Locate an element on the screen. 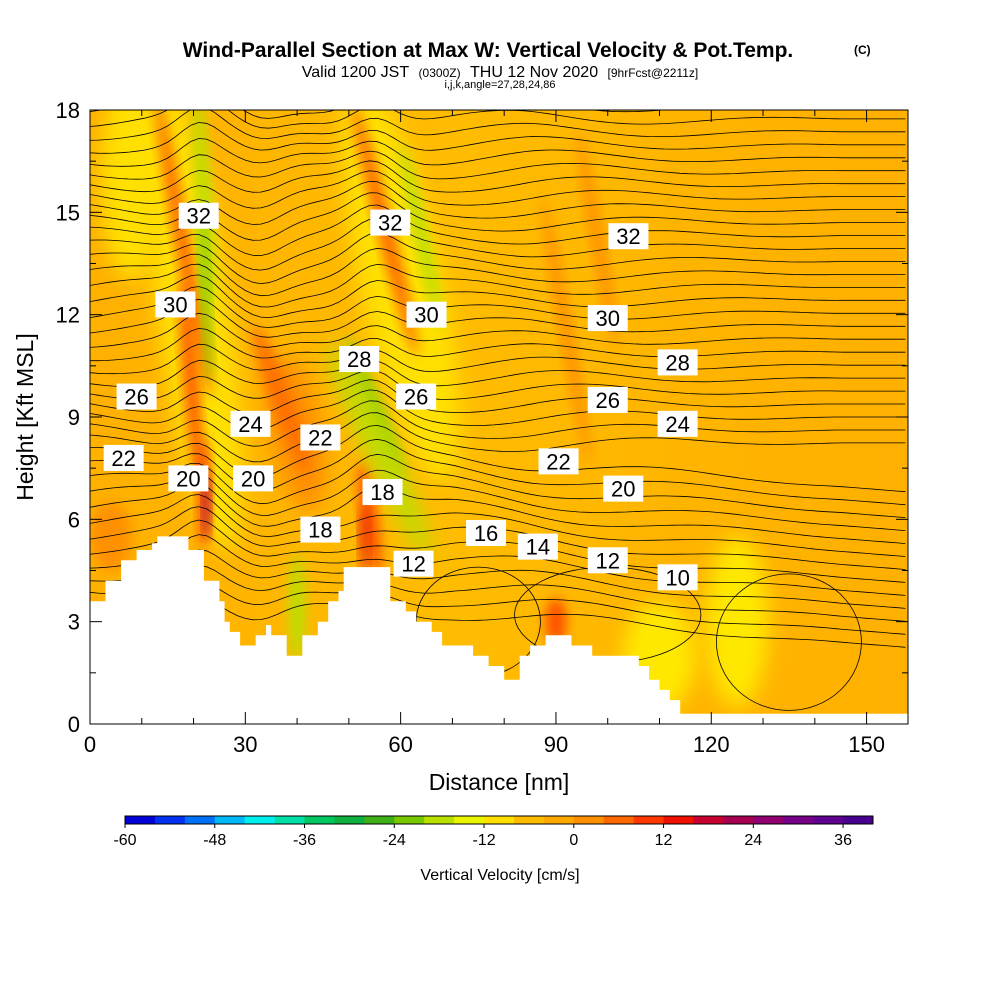 This screenshot has height=1000, width=1000. colorbar-title: Vertical Velocity [cm/s] is located at coordinates (499, 875).